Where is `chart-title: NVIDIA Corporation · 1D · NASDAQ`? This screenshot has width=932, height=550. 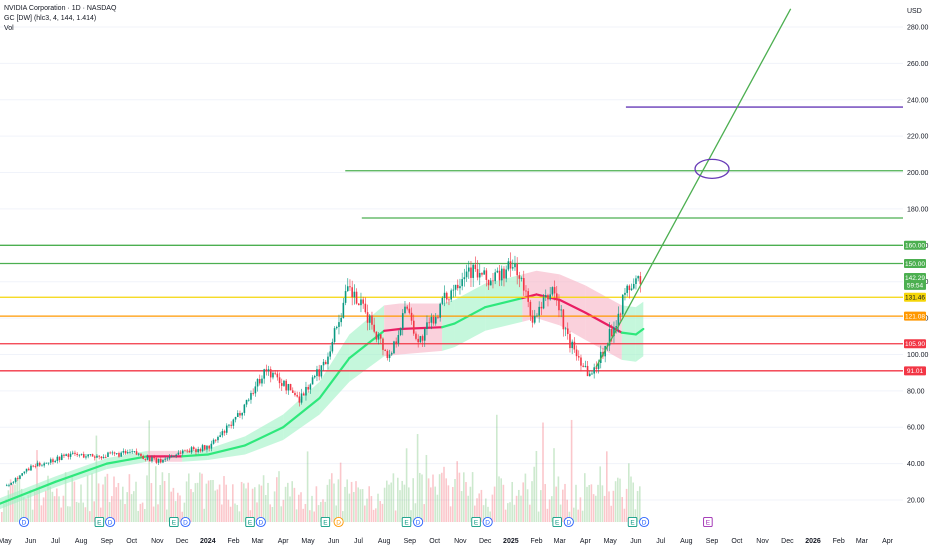
chart-title: NVIDIA Corporation · 1D · NASDAQ is located at coordinates (60, 8).